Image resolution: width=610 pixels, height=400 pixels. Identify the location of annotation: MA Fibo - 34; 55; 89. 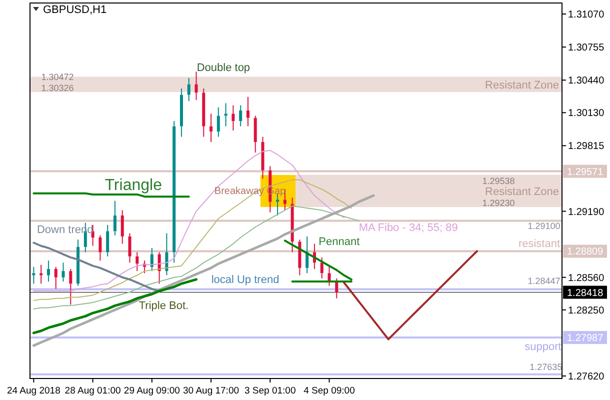
(408, 228).